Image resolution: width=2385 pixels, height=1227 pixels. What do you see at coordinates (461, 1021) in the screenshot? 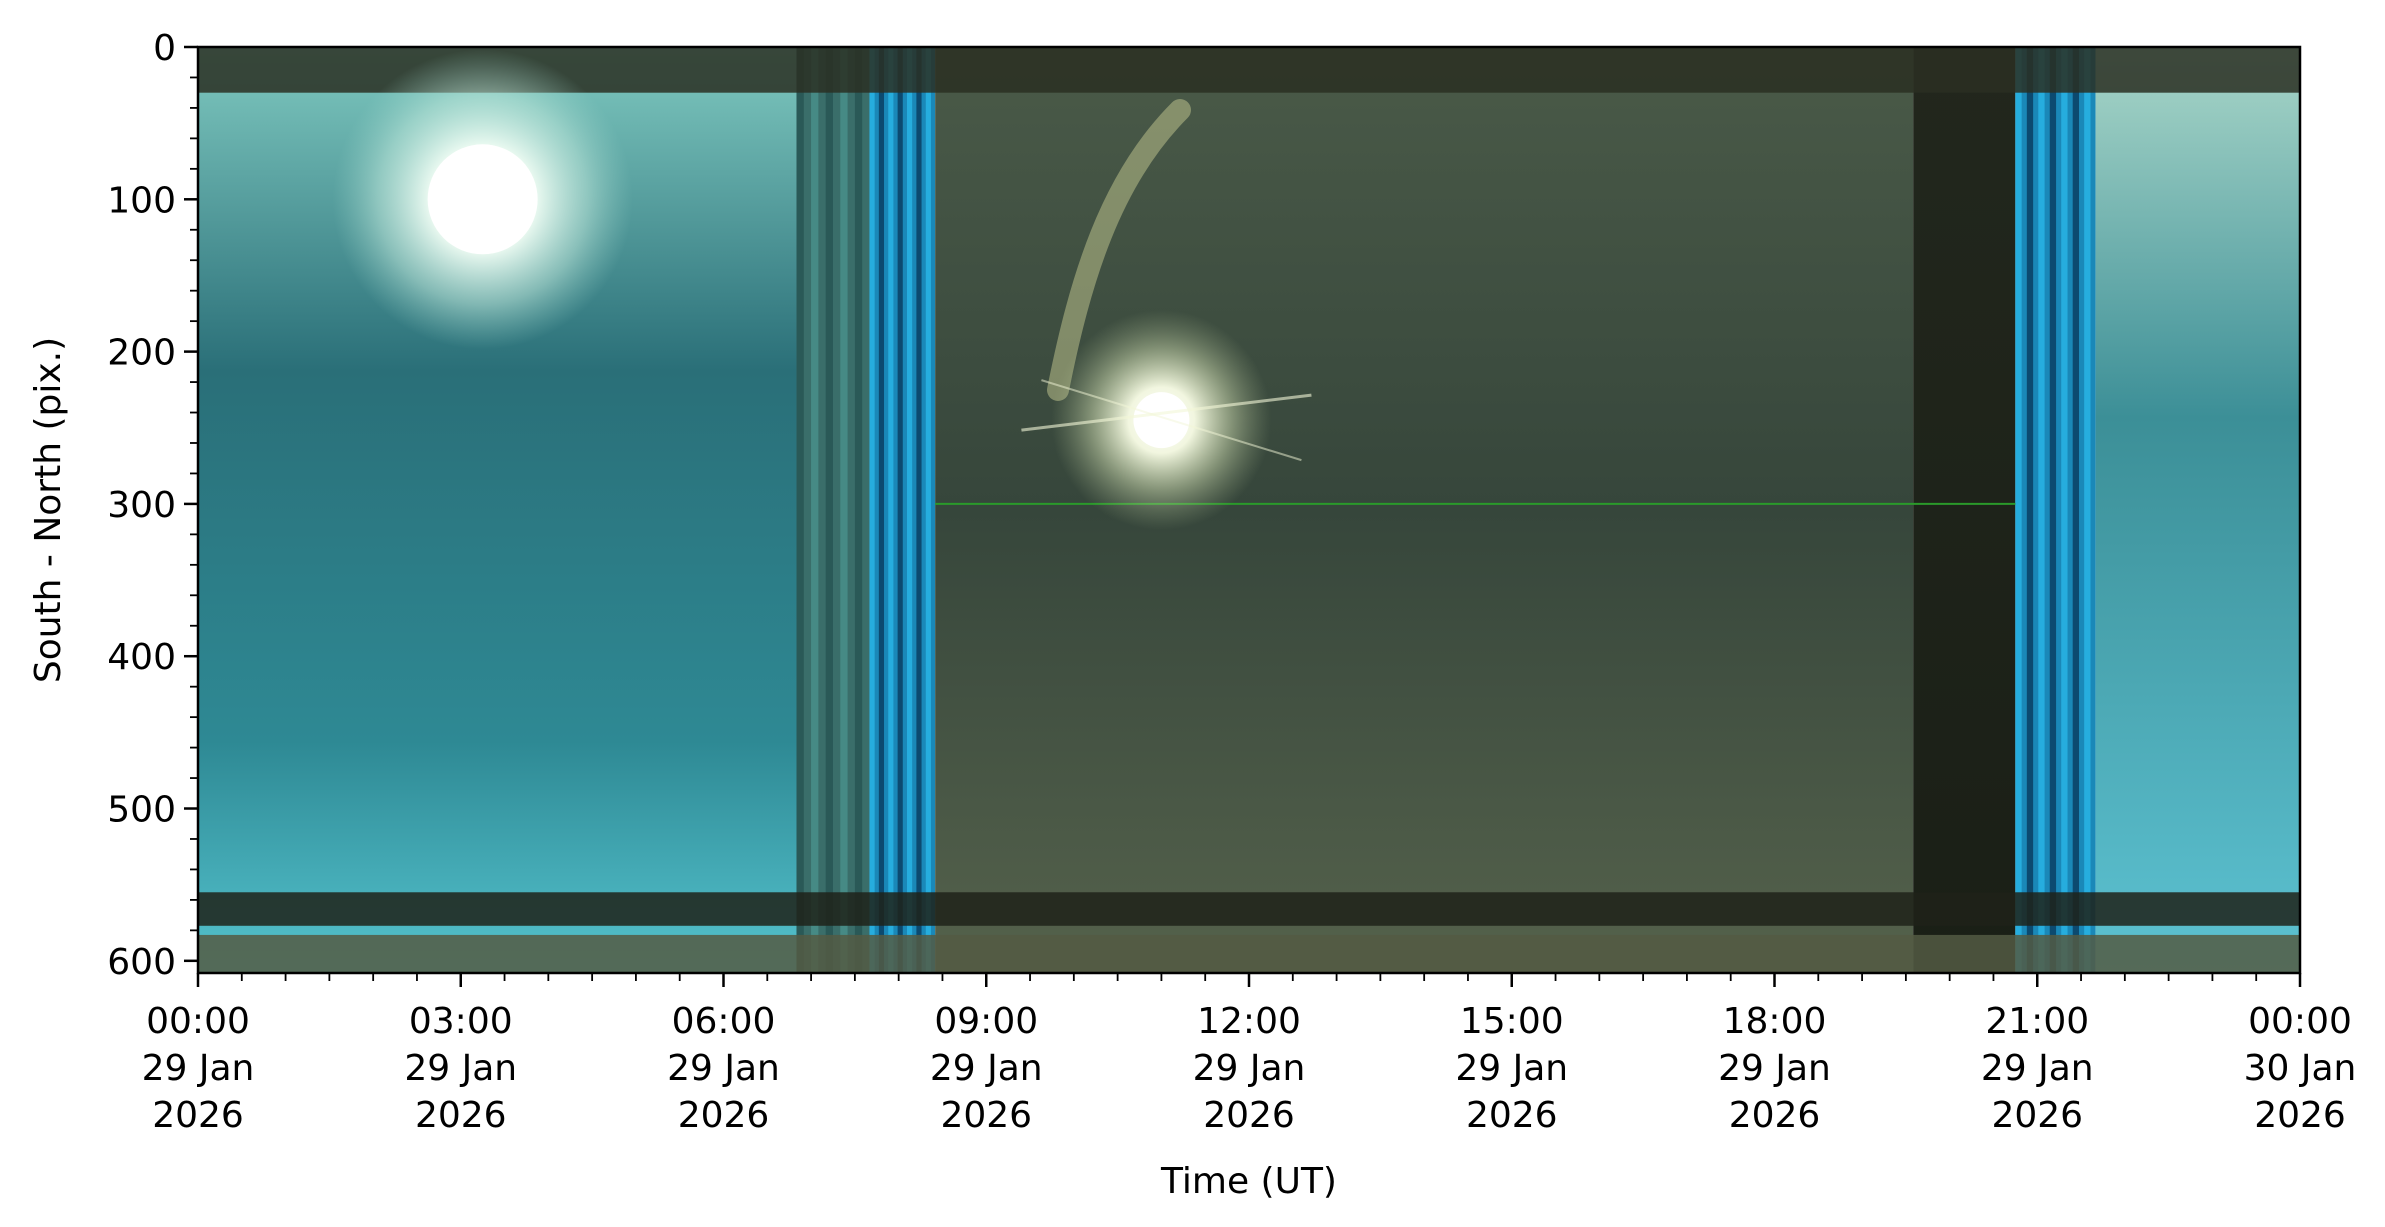
I see `x-tick-label-line: 03:00` at bounding box center [461, 1021].